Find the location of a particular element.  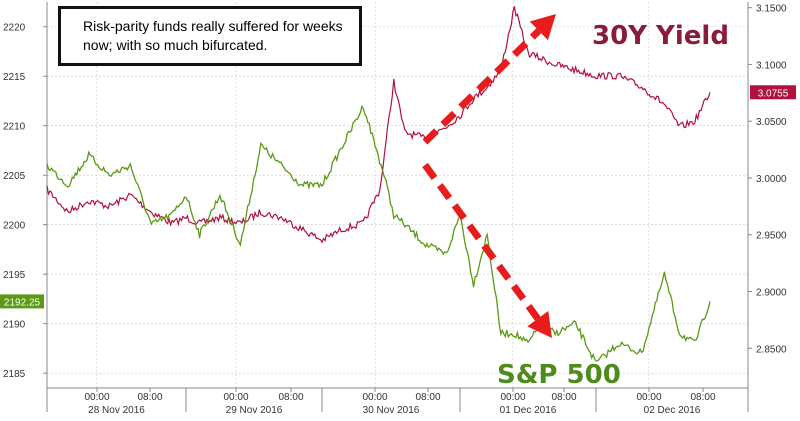

right-tick-label: 2.9000 is located at coordinates (771, 293).